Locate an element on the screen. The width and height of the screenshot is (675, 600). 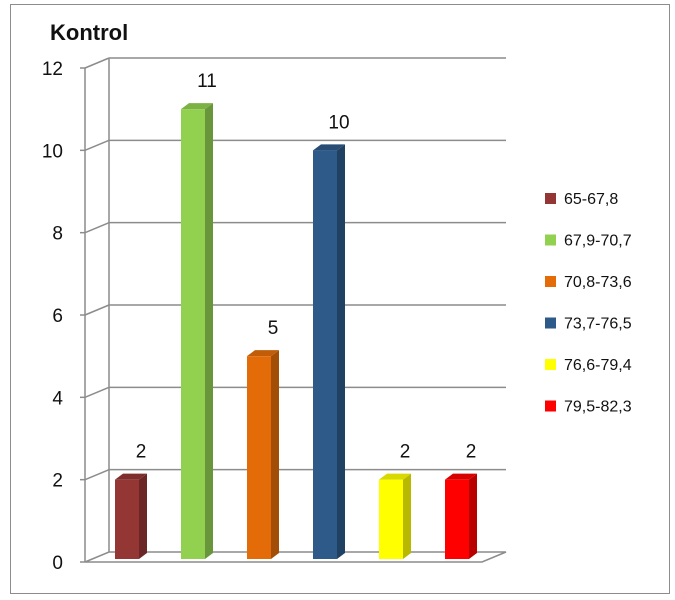
y-tick-label: 12 is located at coordinates (52, 69).